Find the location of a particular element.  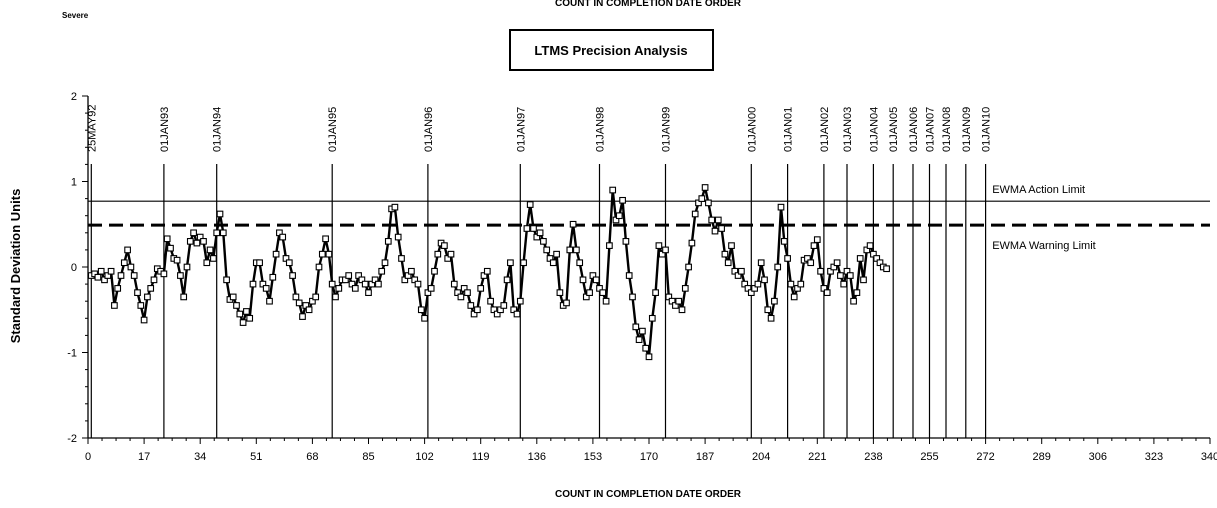

y-axis-title: Standard Deviation Units is located at coordinates (15, 266).